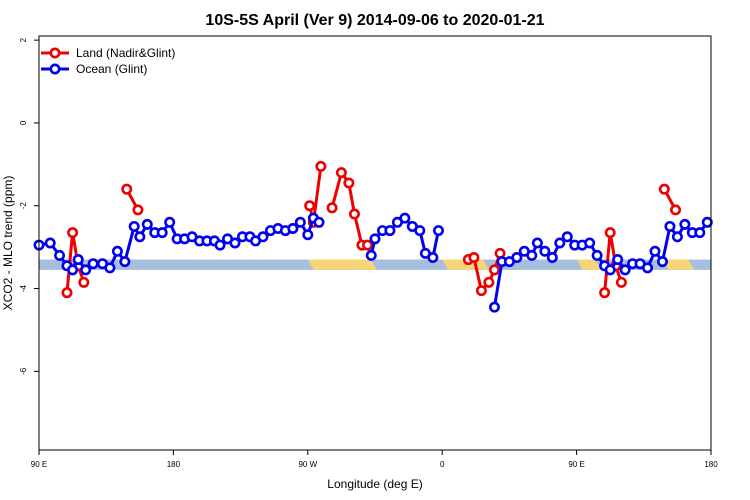  What do you see at coordinates (125, 53) in the screenshot?
I see `legend-label-land: Land (Nadir&Glint)` at bounding box center [125, 53].